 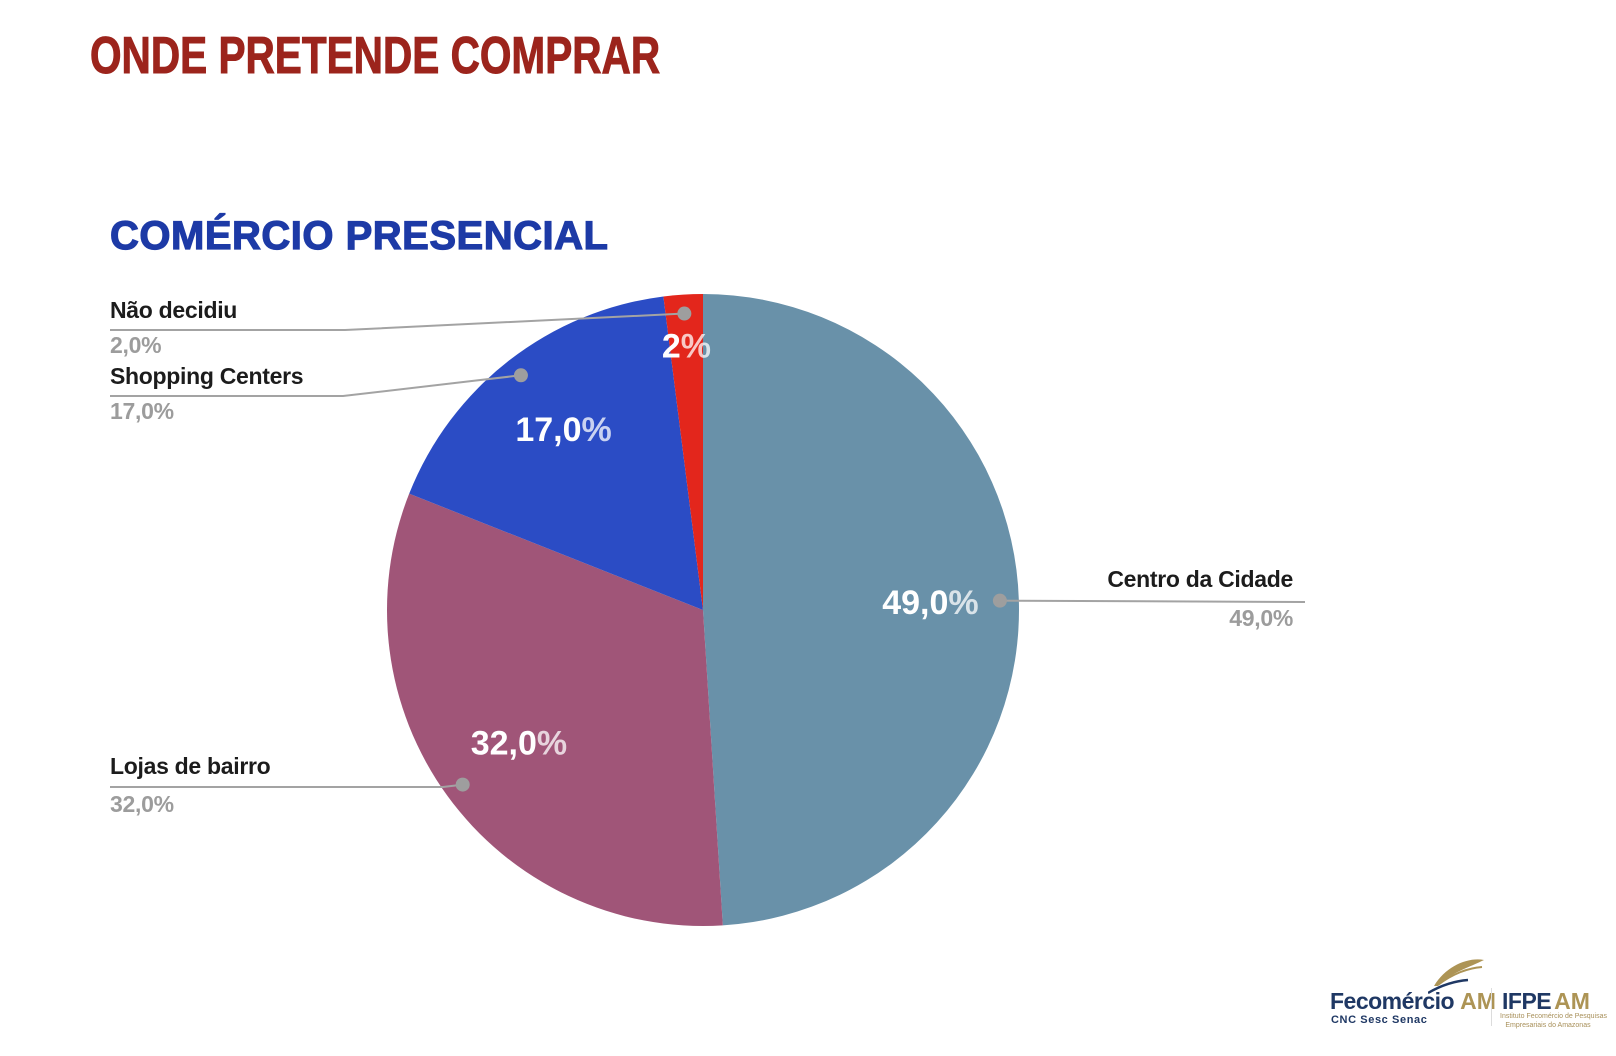 What do you see at coordinates (684, 313) in the screenshot?
I see `leader-dot-não-decidiu` at bounding box center [684, 313].